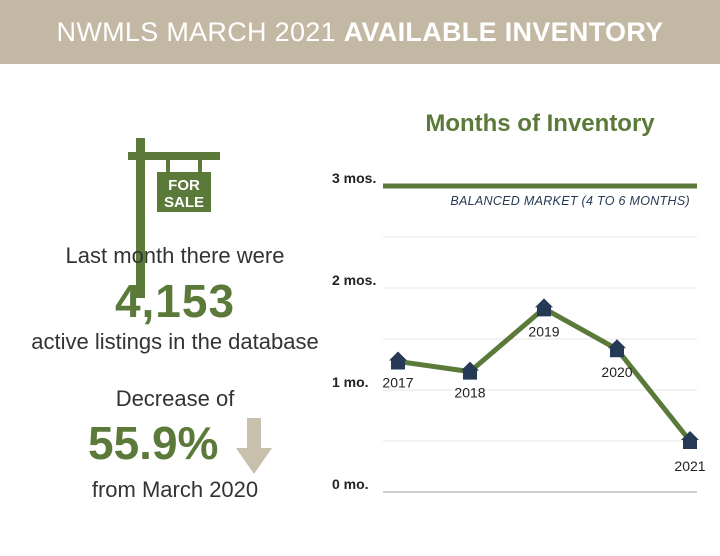  Describe the element at coordinates (153, 443) in the screenshot. I see `change-percent: 55.9%` at that location.